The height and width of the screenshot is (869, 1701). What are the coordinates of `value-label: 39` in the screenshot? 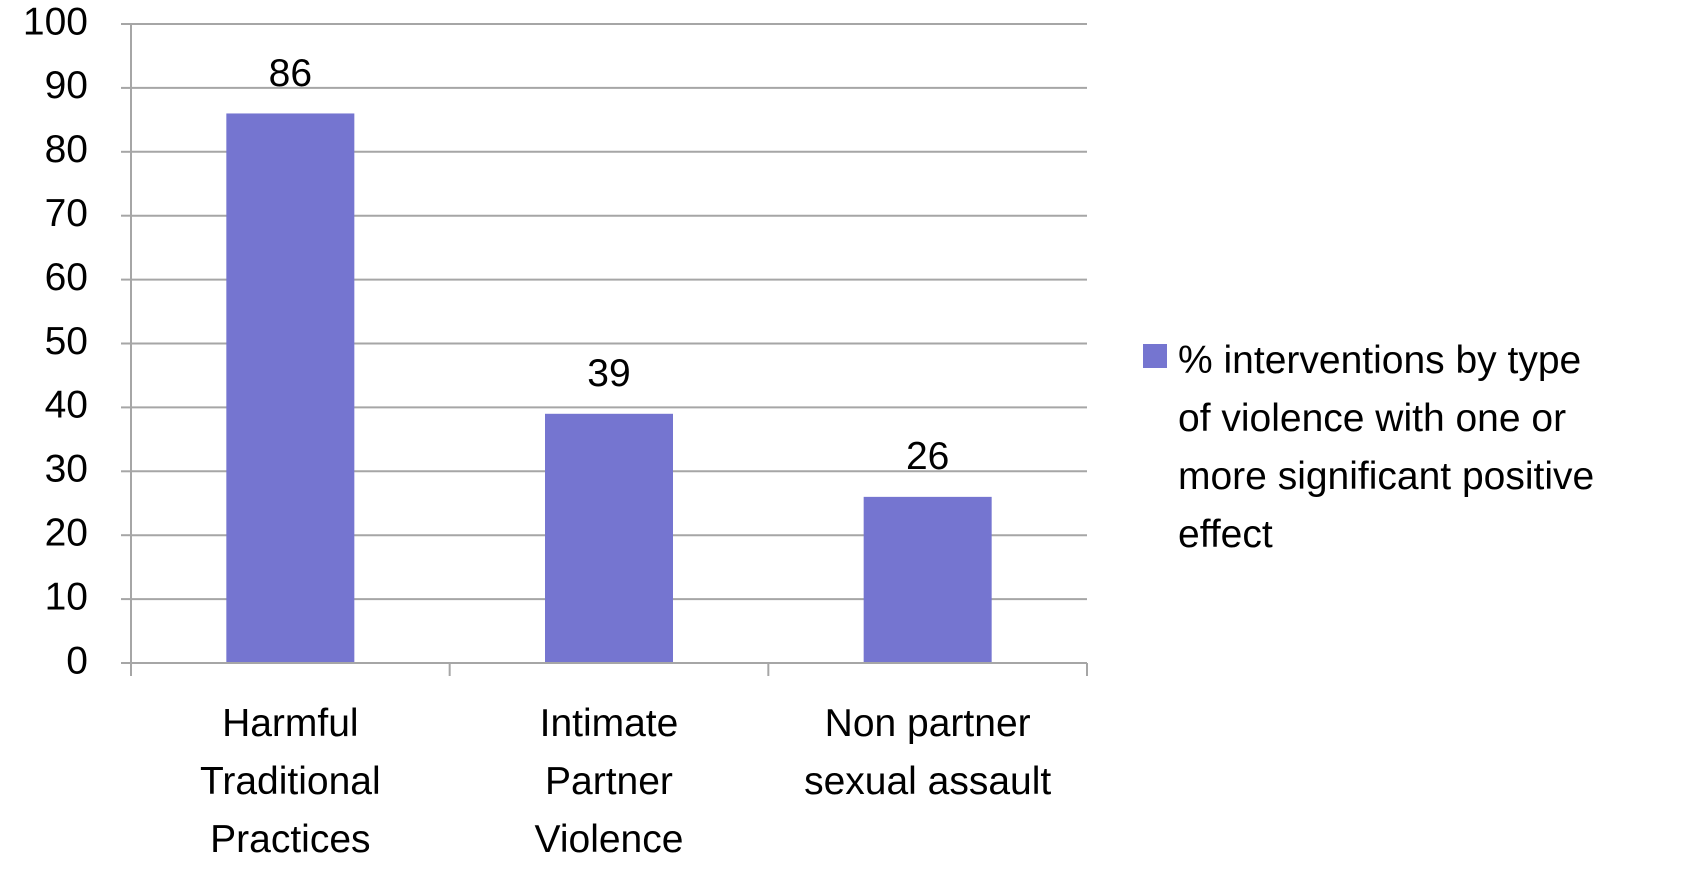 It's located at (608, 373).